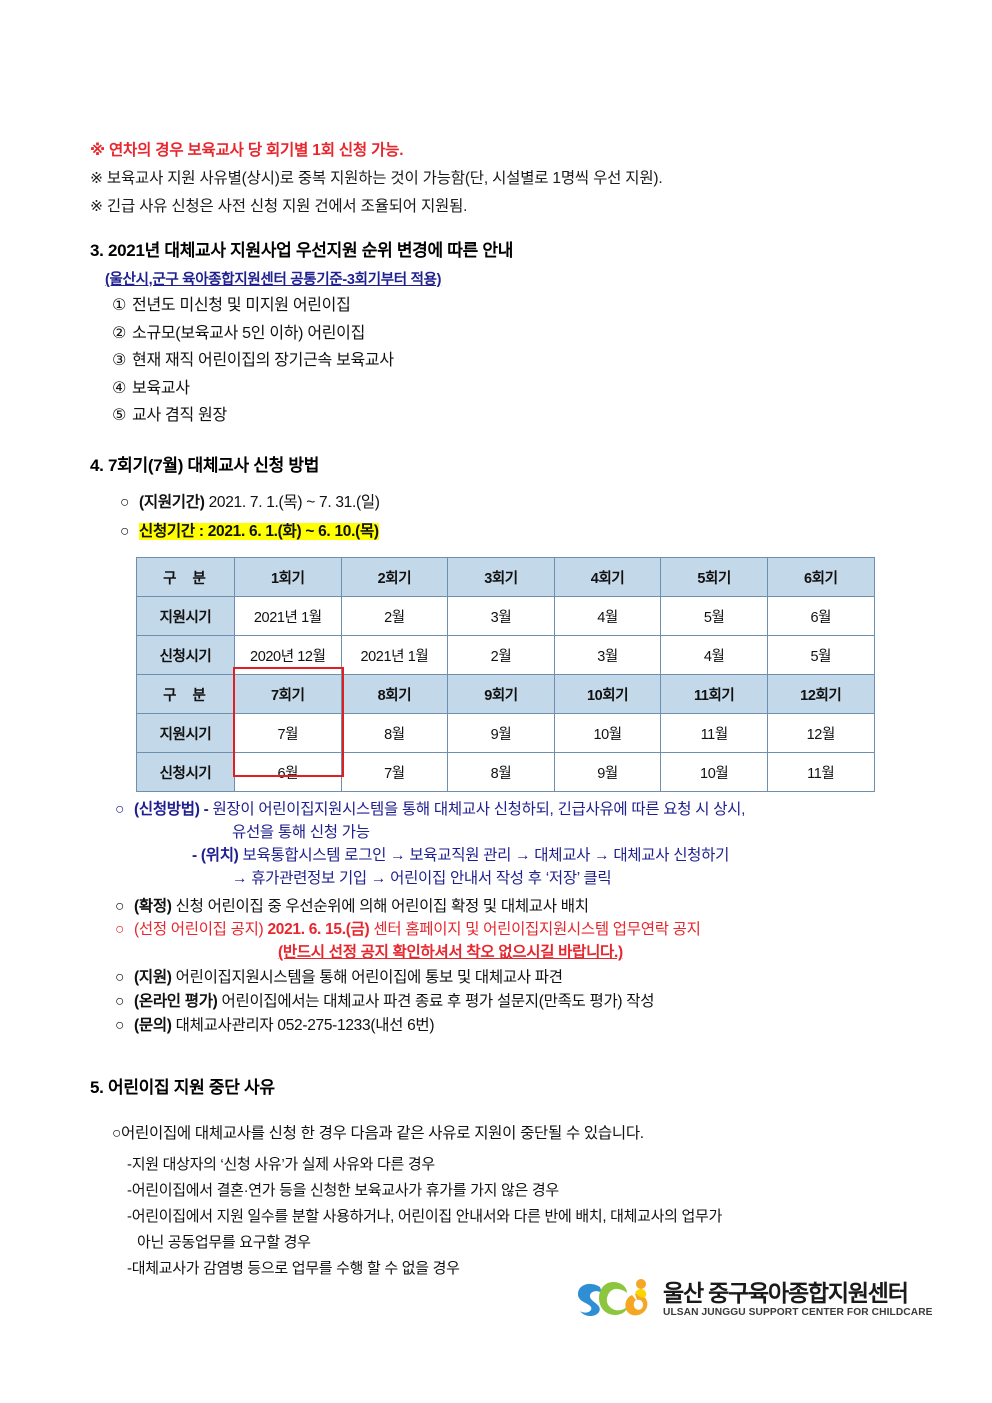  I want to click on section5-heading: 5. 어린이집 지원 중단 사유, so click(182, 1087).